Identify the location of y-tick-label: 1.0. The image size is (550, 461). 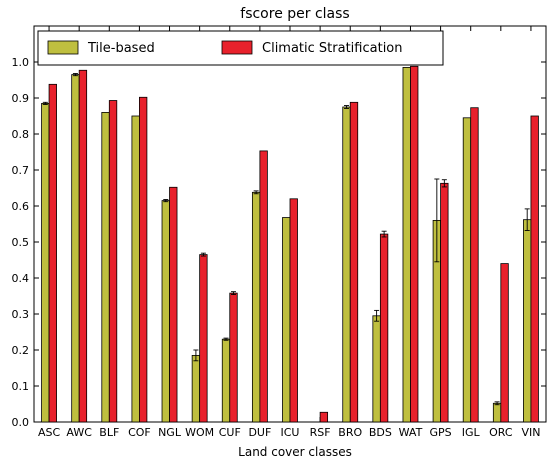
(21, 62).